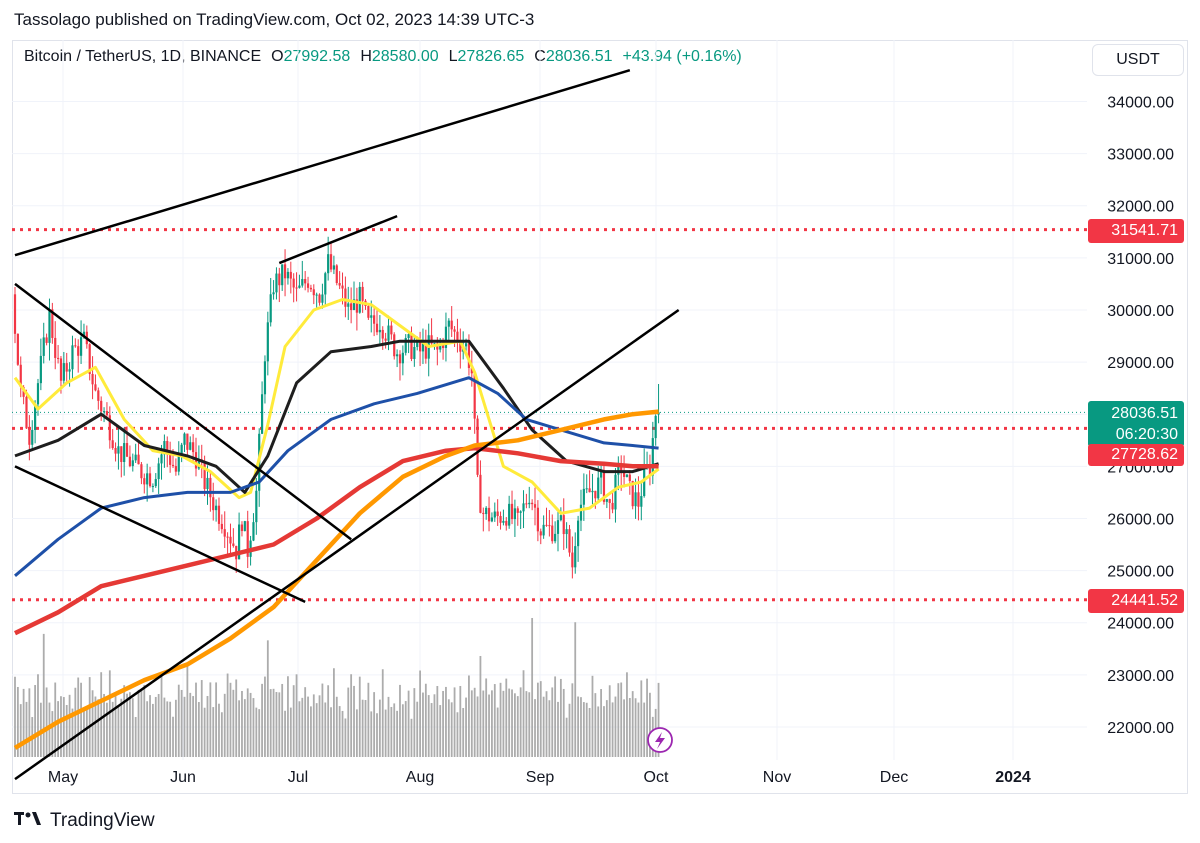 The image size is (1200, 843). Describe the element at coordinates (1136, 424) in the screenshot. I see `last-price-tag: 28036.51 06:20:30` at that location.